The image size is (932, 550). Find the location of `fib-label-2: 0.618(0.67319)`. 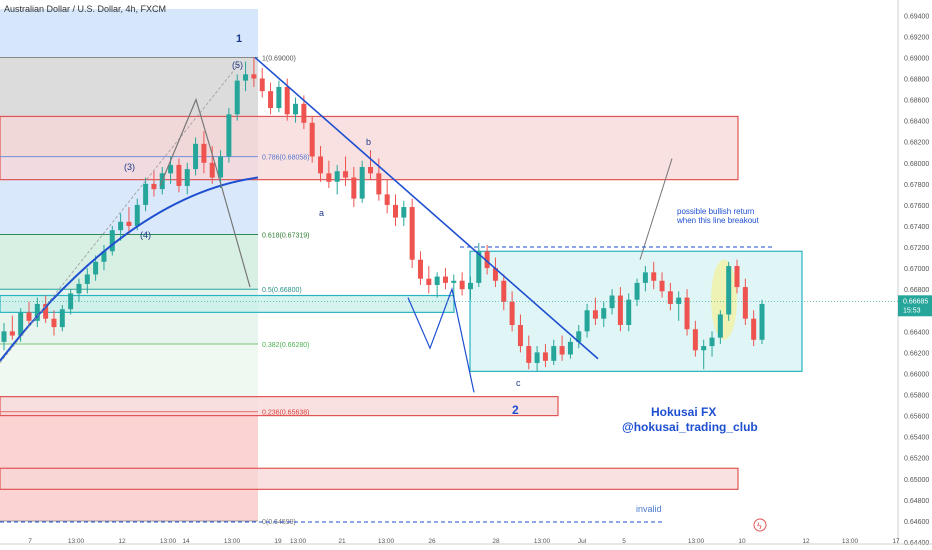

fib-label-2: 0.618(0.67319) is located at coordinates (285, 236).